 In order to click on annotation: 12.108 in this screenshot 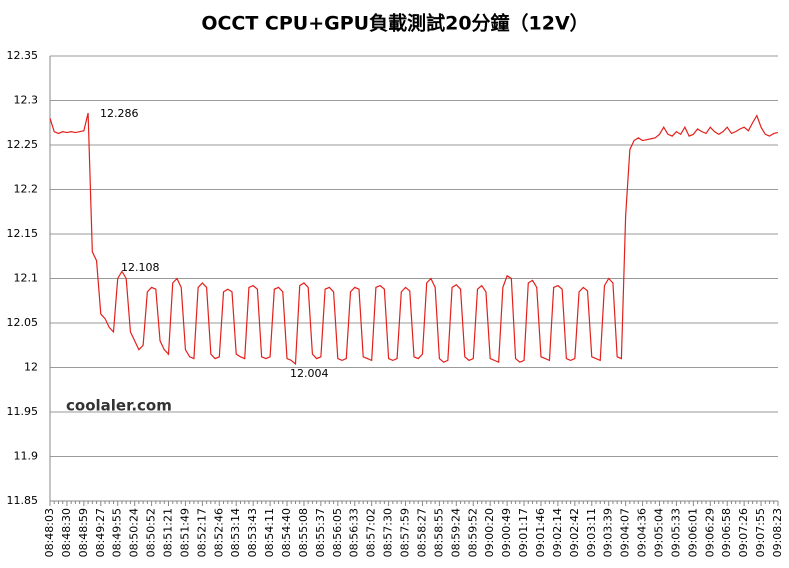, I will do `click(140, 267)`.